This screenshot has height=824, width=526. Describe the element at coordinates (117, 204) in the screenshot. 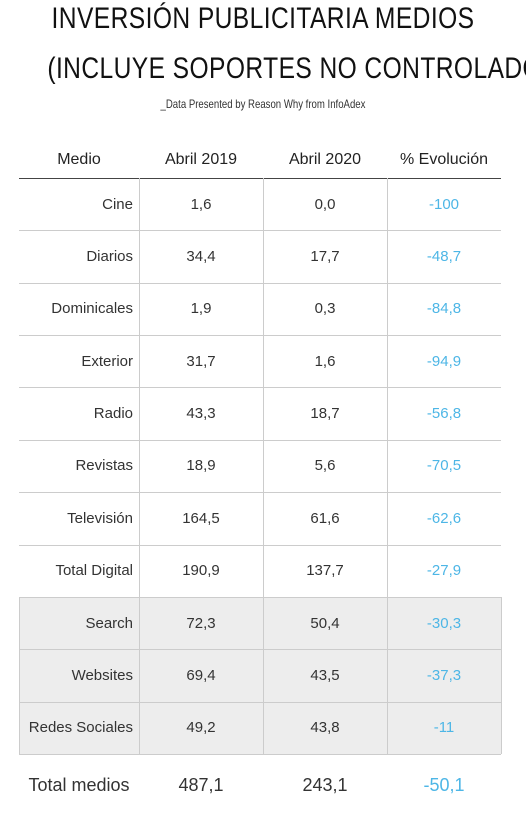

I see `row-label: Cine` at that location.